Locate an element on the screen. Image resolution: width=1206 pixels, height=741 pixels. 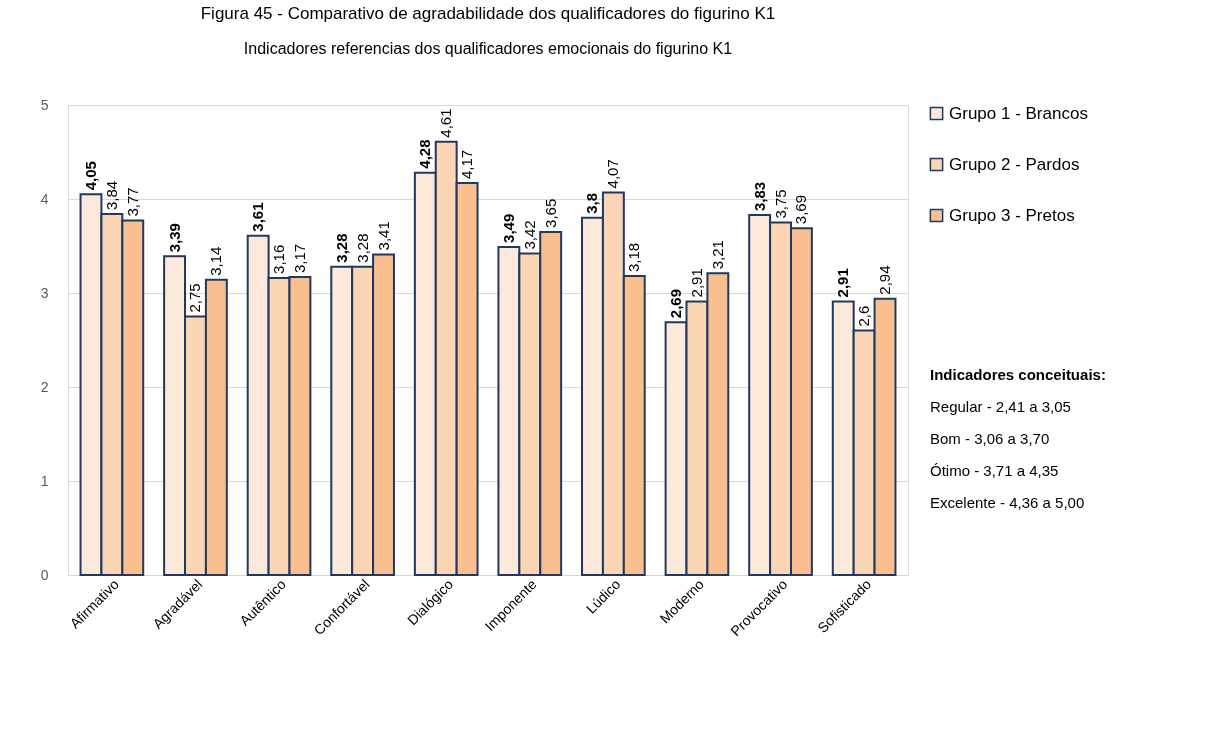
y-tick-label: 5 is located at coordinates (44, 104).